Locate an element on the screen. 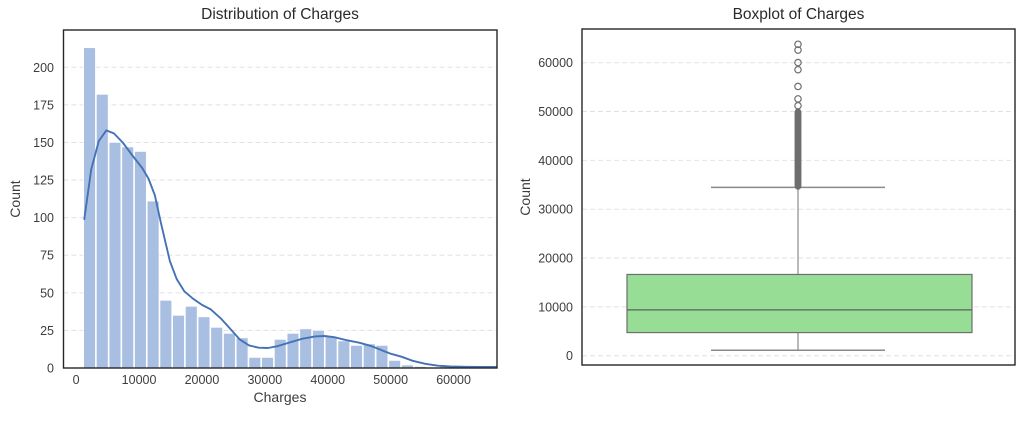 The width and height of the screenshot is (1024, 421). y-tick-label: 30000 is located at coordinates (555, 210).